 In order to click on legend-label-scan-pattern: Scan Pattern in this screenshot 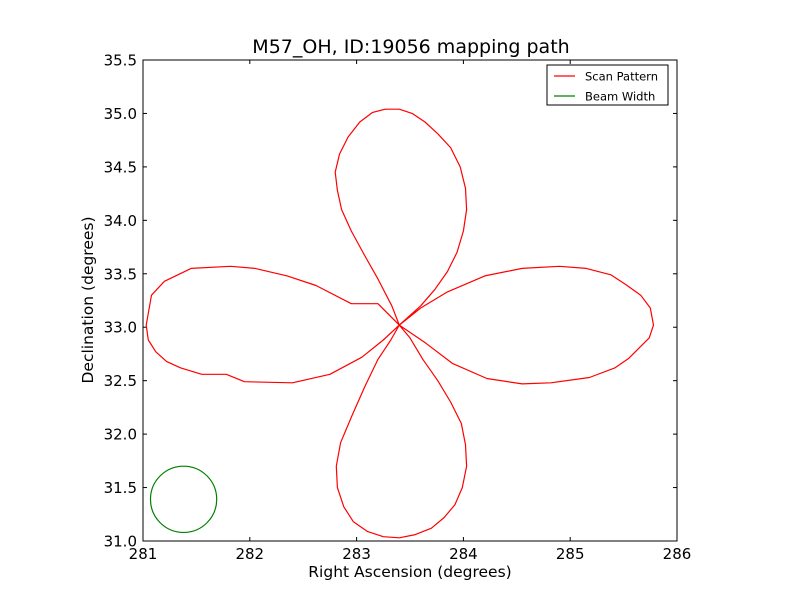, I will do `click(621, 77)`.